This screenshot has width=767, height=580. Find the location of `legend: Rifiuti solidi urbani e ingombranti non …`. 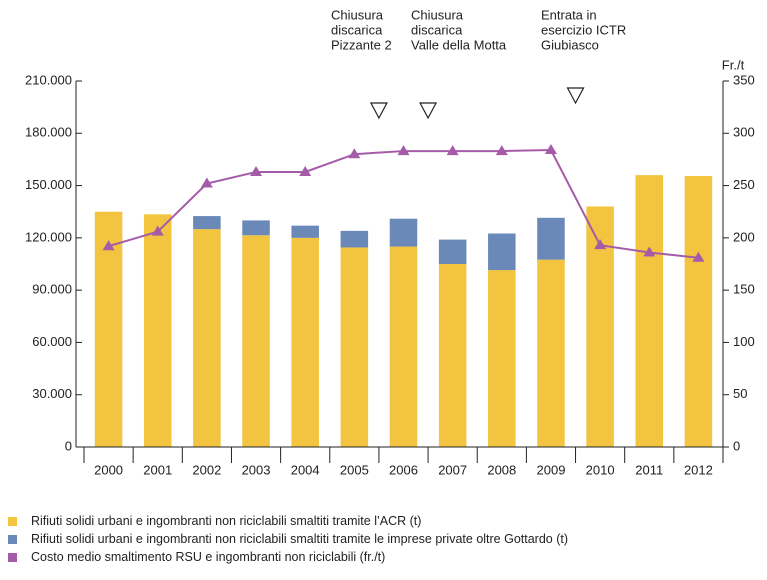

legend: Rifiuti solidi urbani e ingombranti non … is located at coordinates (288, 539).